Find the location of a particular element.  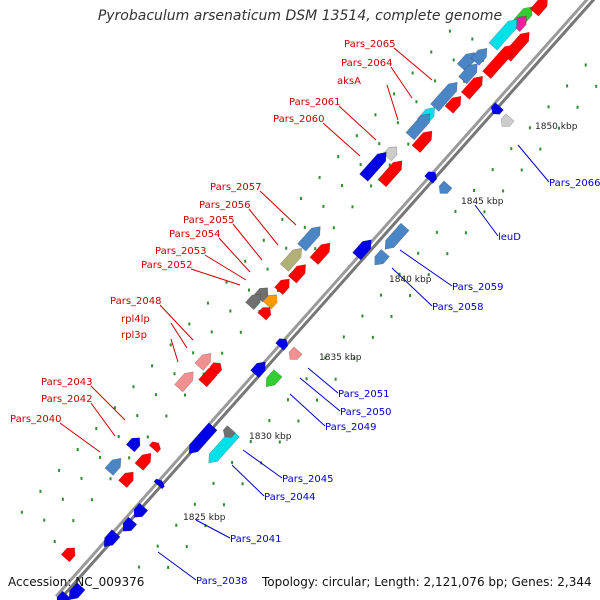

gene-label-reverse: Pars_2038 is located at coordinates (221, 581).